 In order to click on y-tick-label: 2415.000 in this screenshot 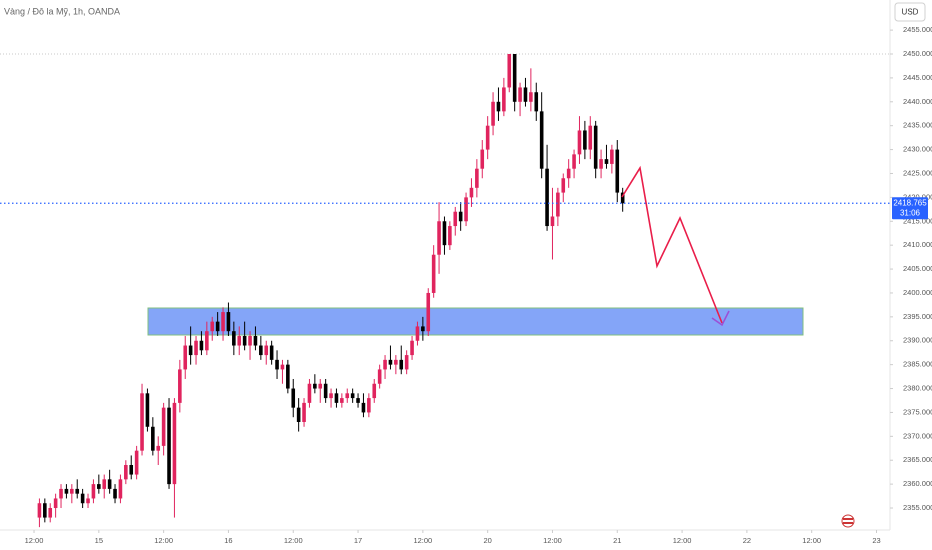, I will do `click(917, 220)`.